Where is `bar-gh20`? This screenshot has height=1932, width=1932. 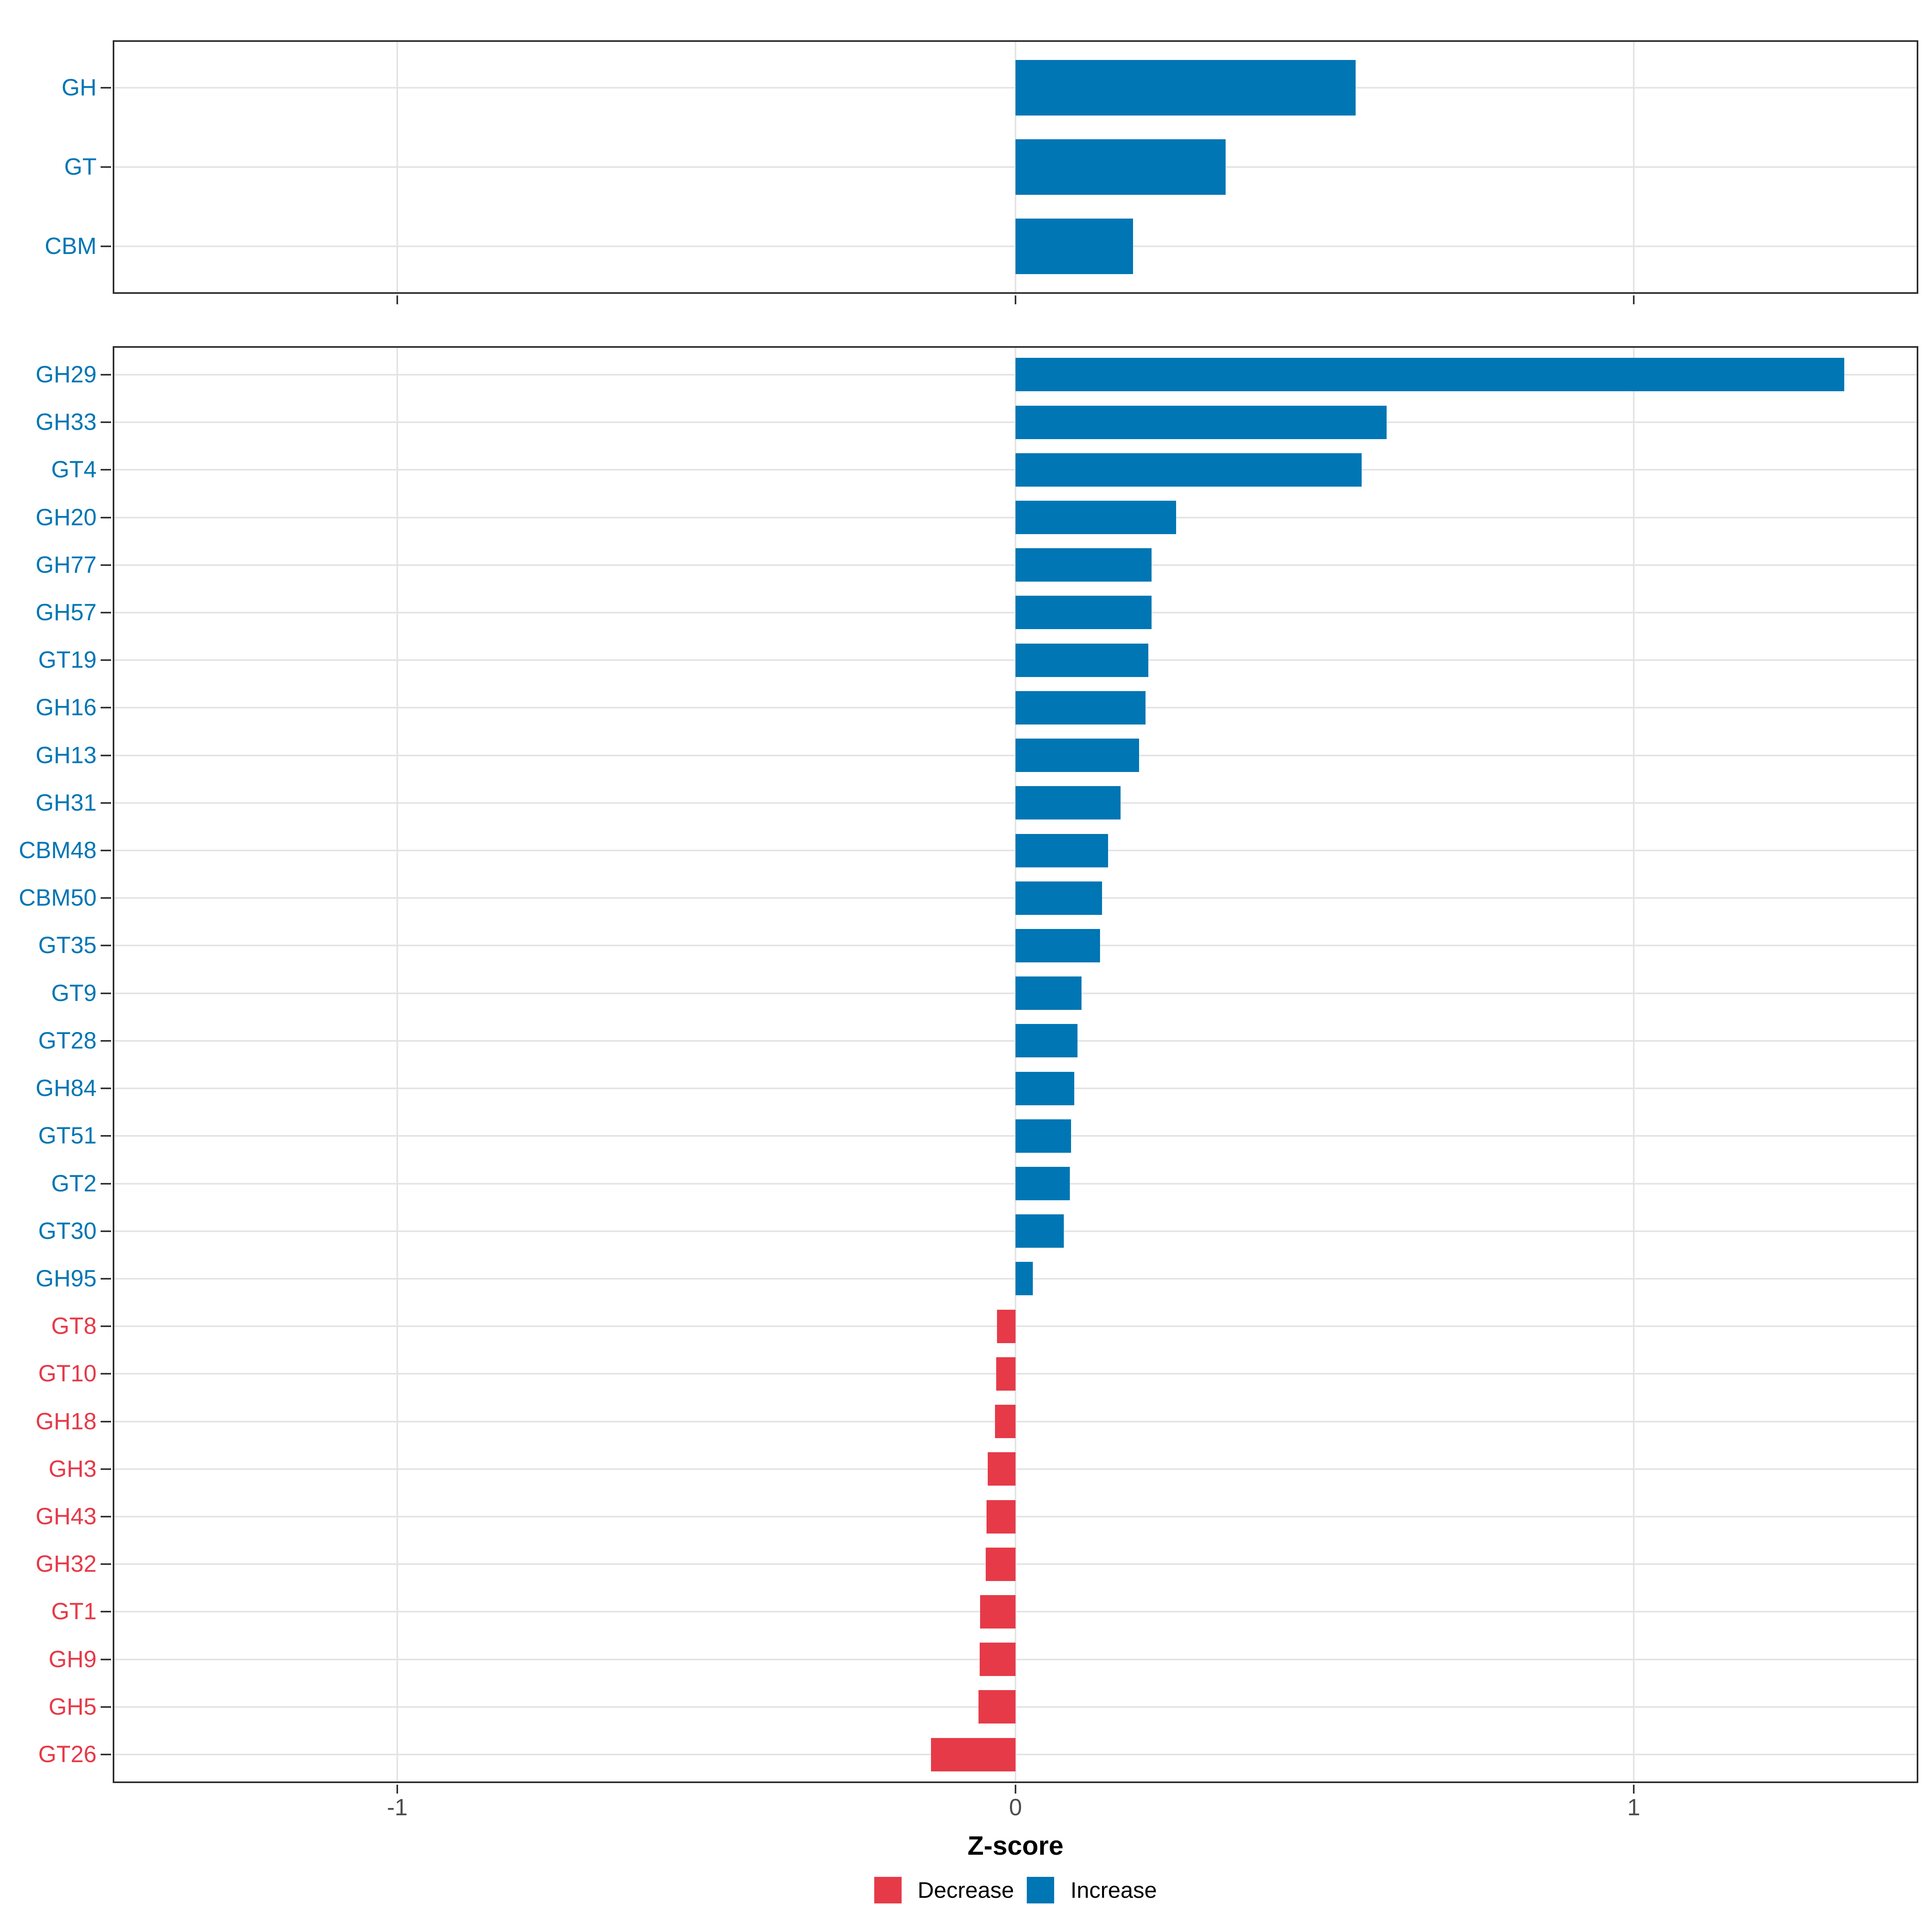
bar-gh20 is located at coordinates (1096, 517).